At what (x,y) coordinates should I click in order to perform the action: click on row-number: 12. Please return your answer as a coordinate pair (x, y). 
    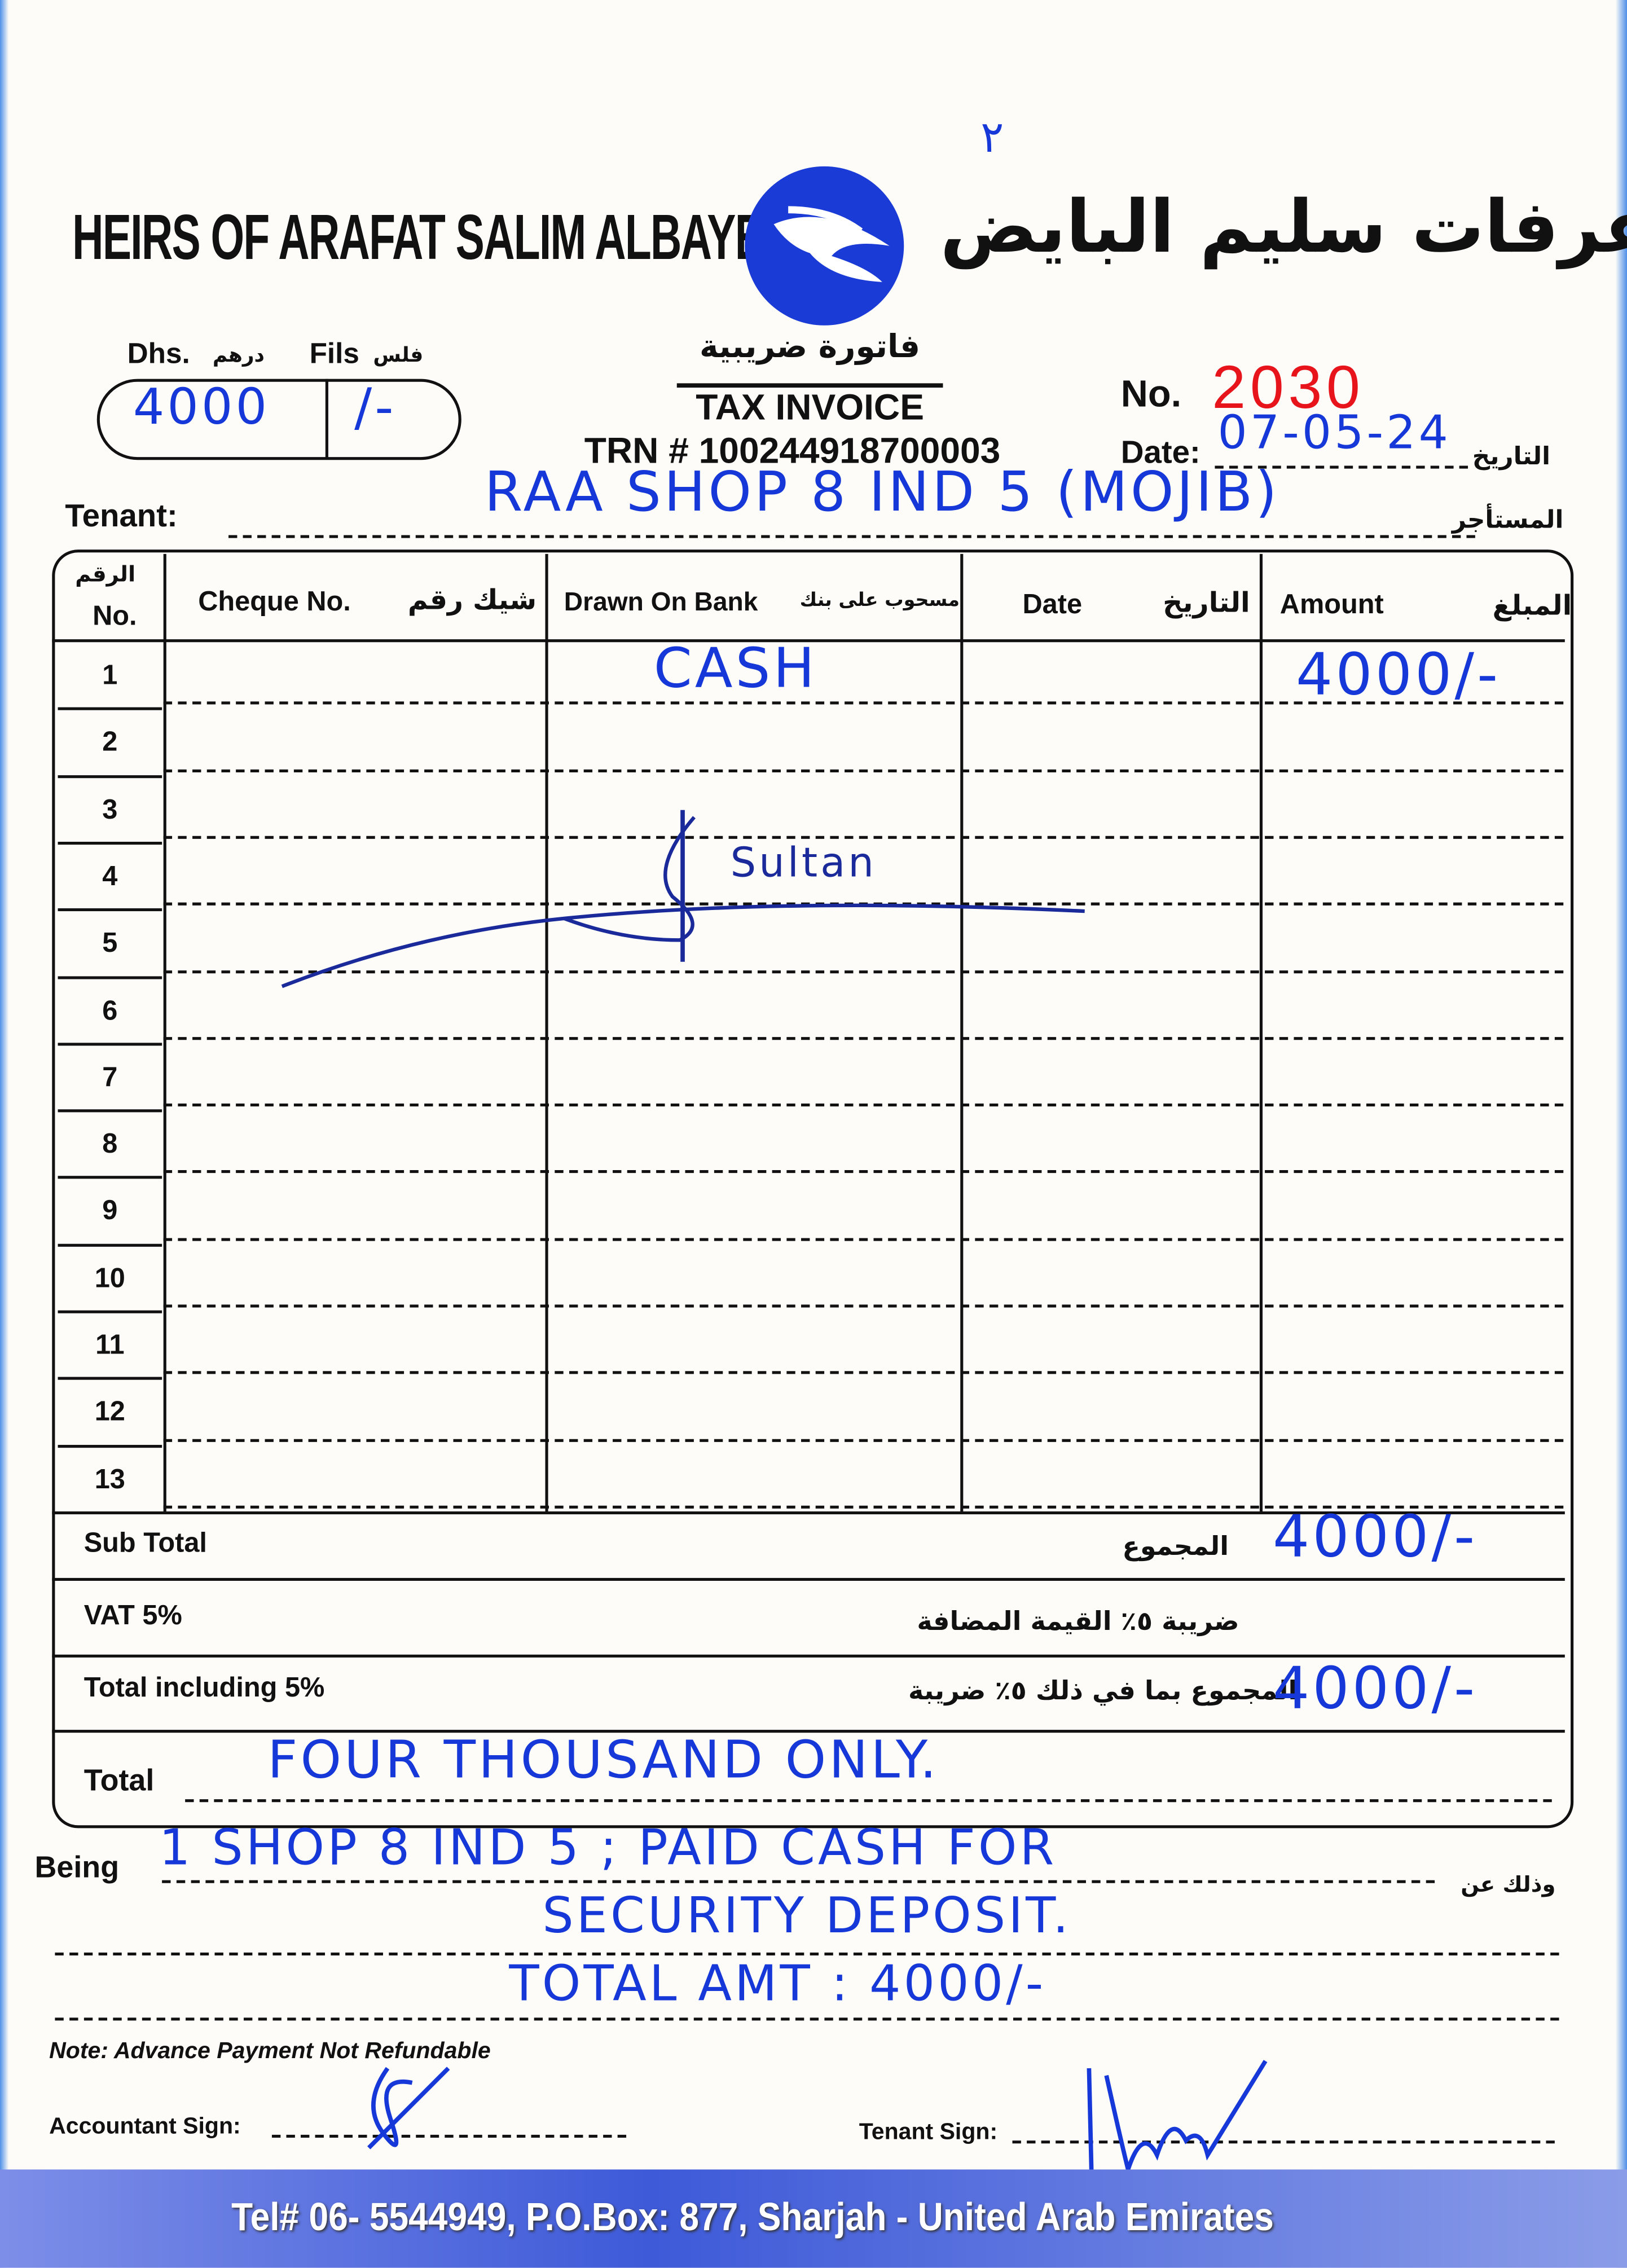
    Looking at the image, I should click on (109, 1413).